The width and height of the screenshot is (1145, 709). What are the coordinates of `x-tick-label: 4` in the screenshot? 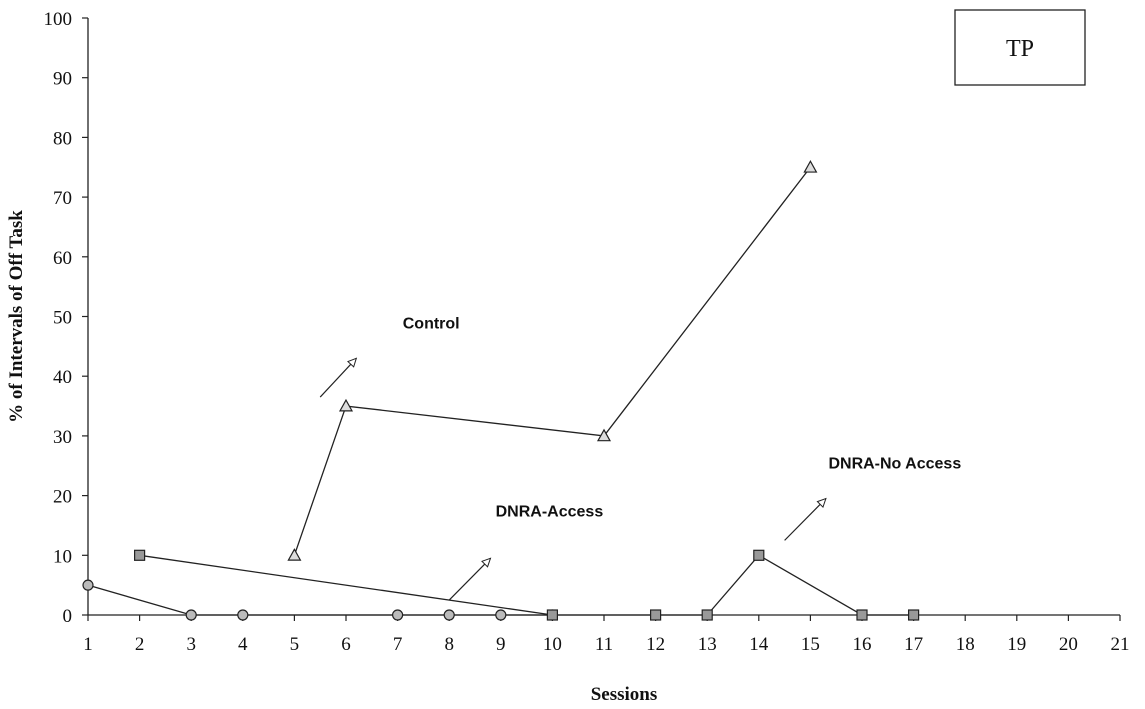 It's located at (243, 644).